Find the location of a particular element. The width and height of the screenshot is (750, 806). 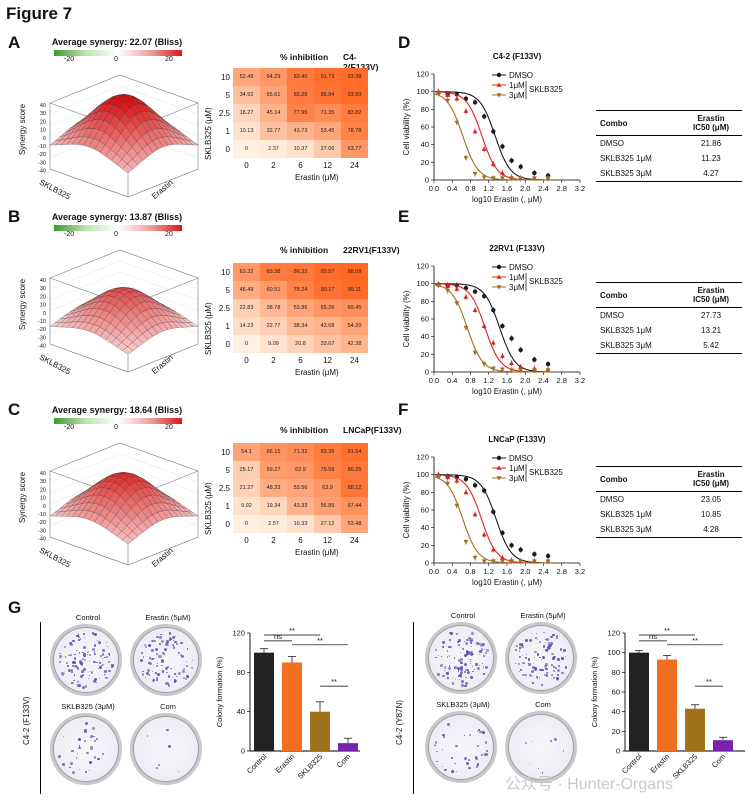

heatmap-cell: 33.67 is located at coordinates (327, 344).